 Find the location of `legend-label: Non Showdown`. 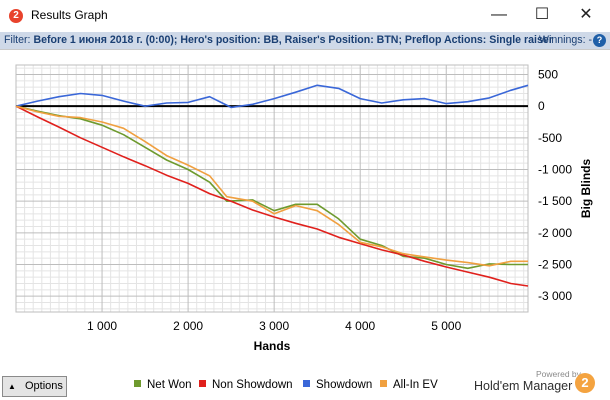

legend-label: Non Showdown is located at coordinates (252, 385).